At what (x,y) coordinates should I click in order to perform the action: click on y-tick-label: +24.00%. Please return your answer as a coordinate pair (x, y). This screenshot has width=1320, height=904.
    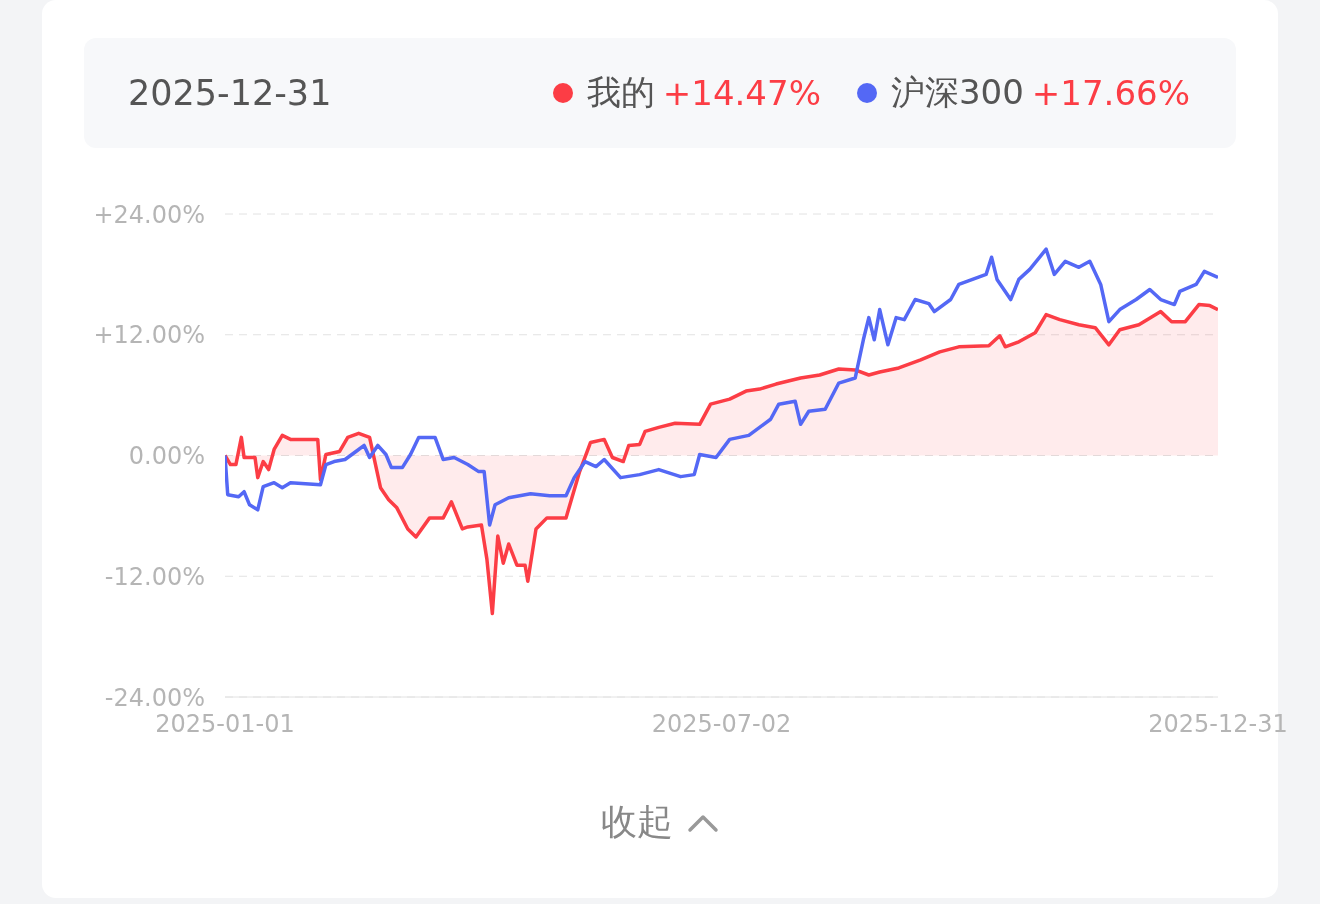
    Looking at the image, I should click on (149, 214).